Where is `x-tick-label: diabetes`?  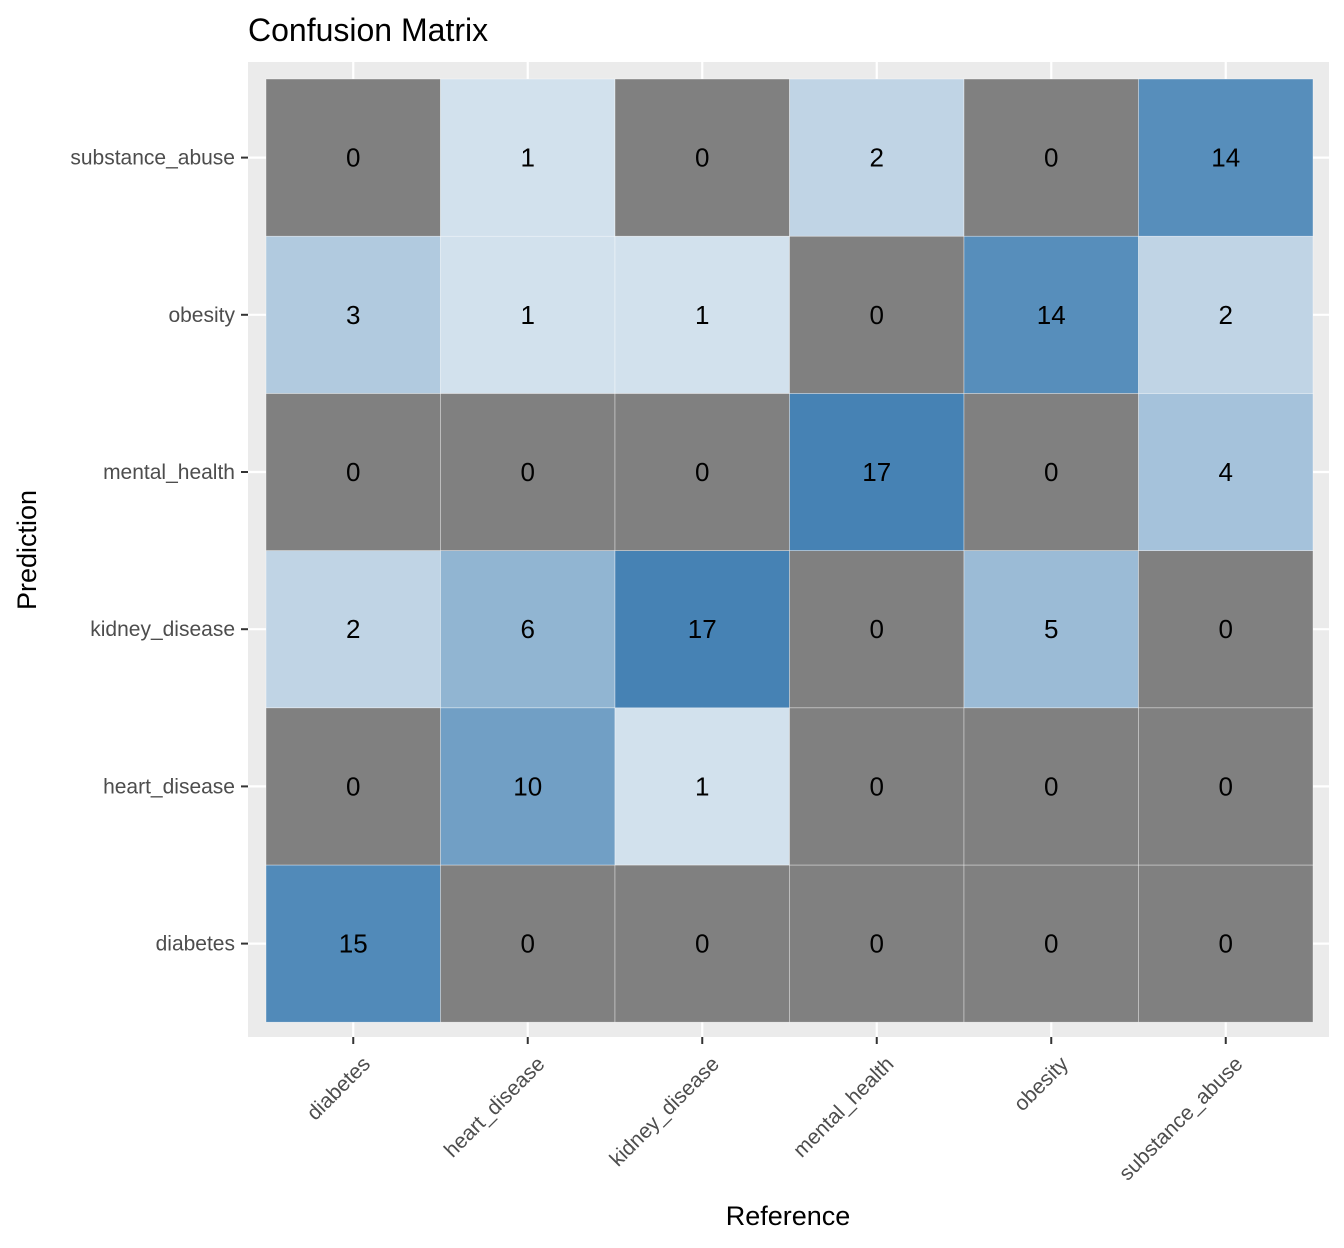
x-tick-label: diabetes is located at coordinates (339, 1088).